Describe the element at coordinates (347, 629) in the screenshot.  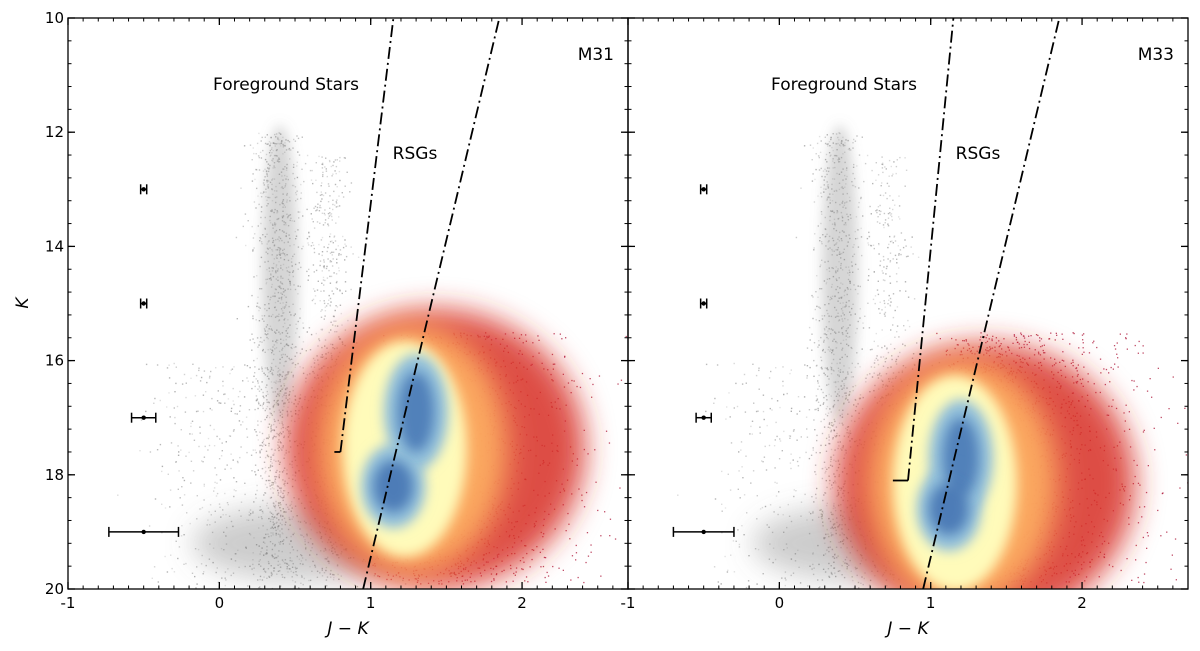
I see `x-axis-label-m31: J − K` at that location.